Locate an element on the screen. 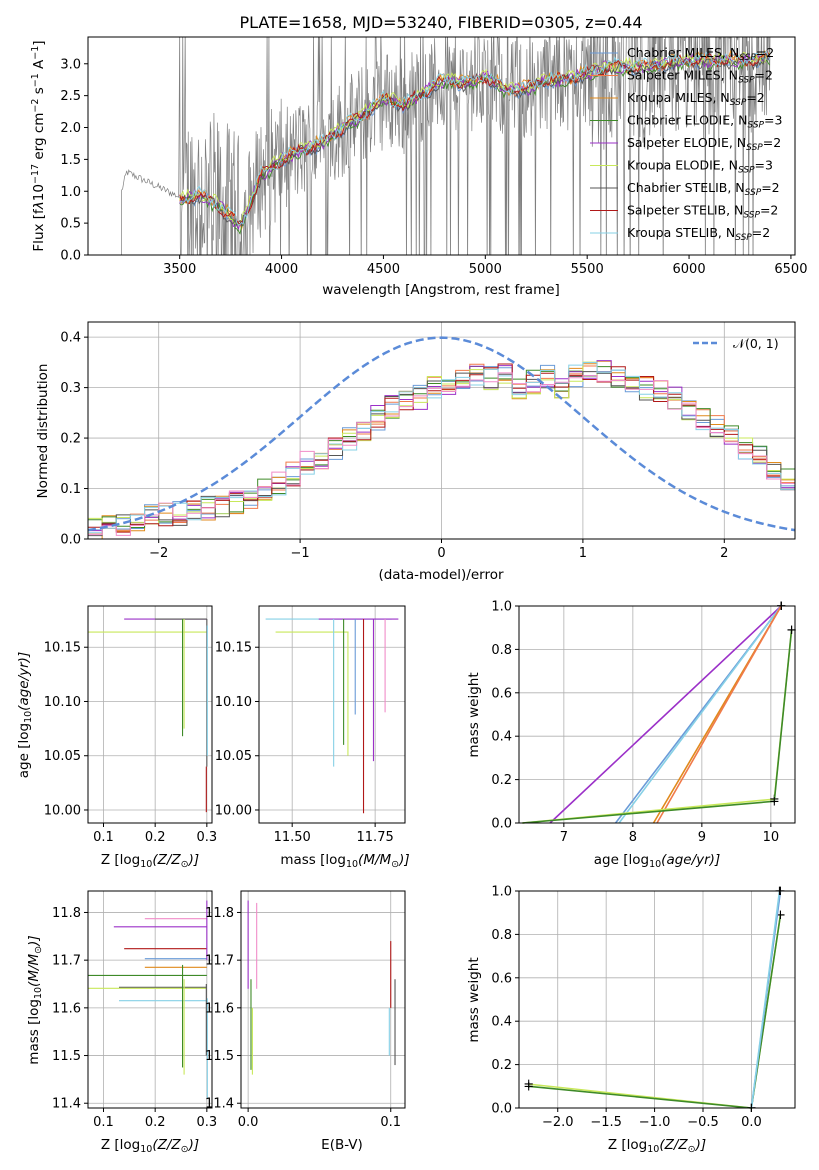  weight-vs-age-xtick-label-2: 9 is located at coordinates (702, 837).